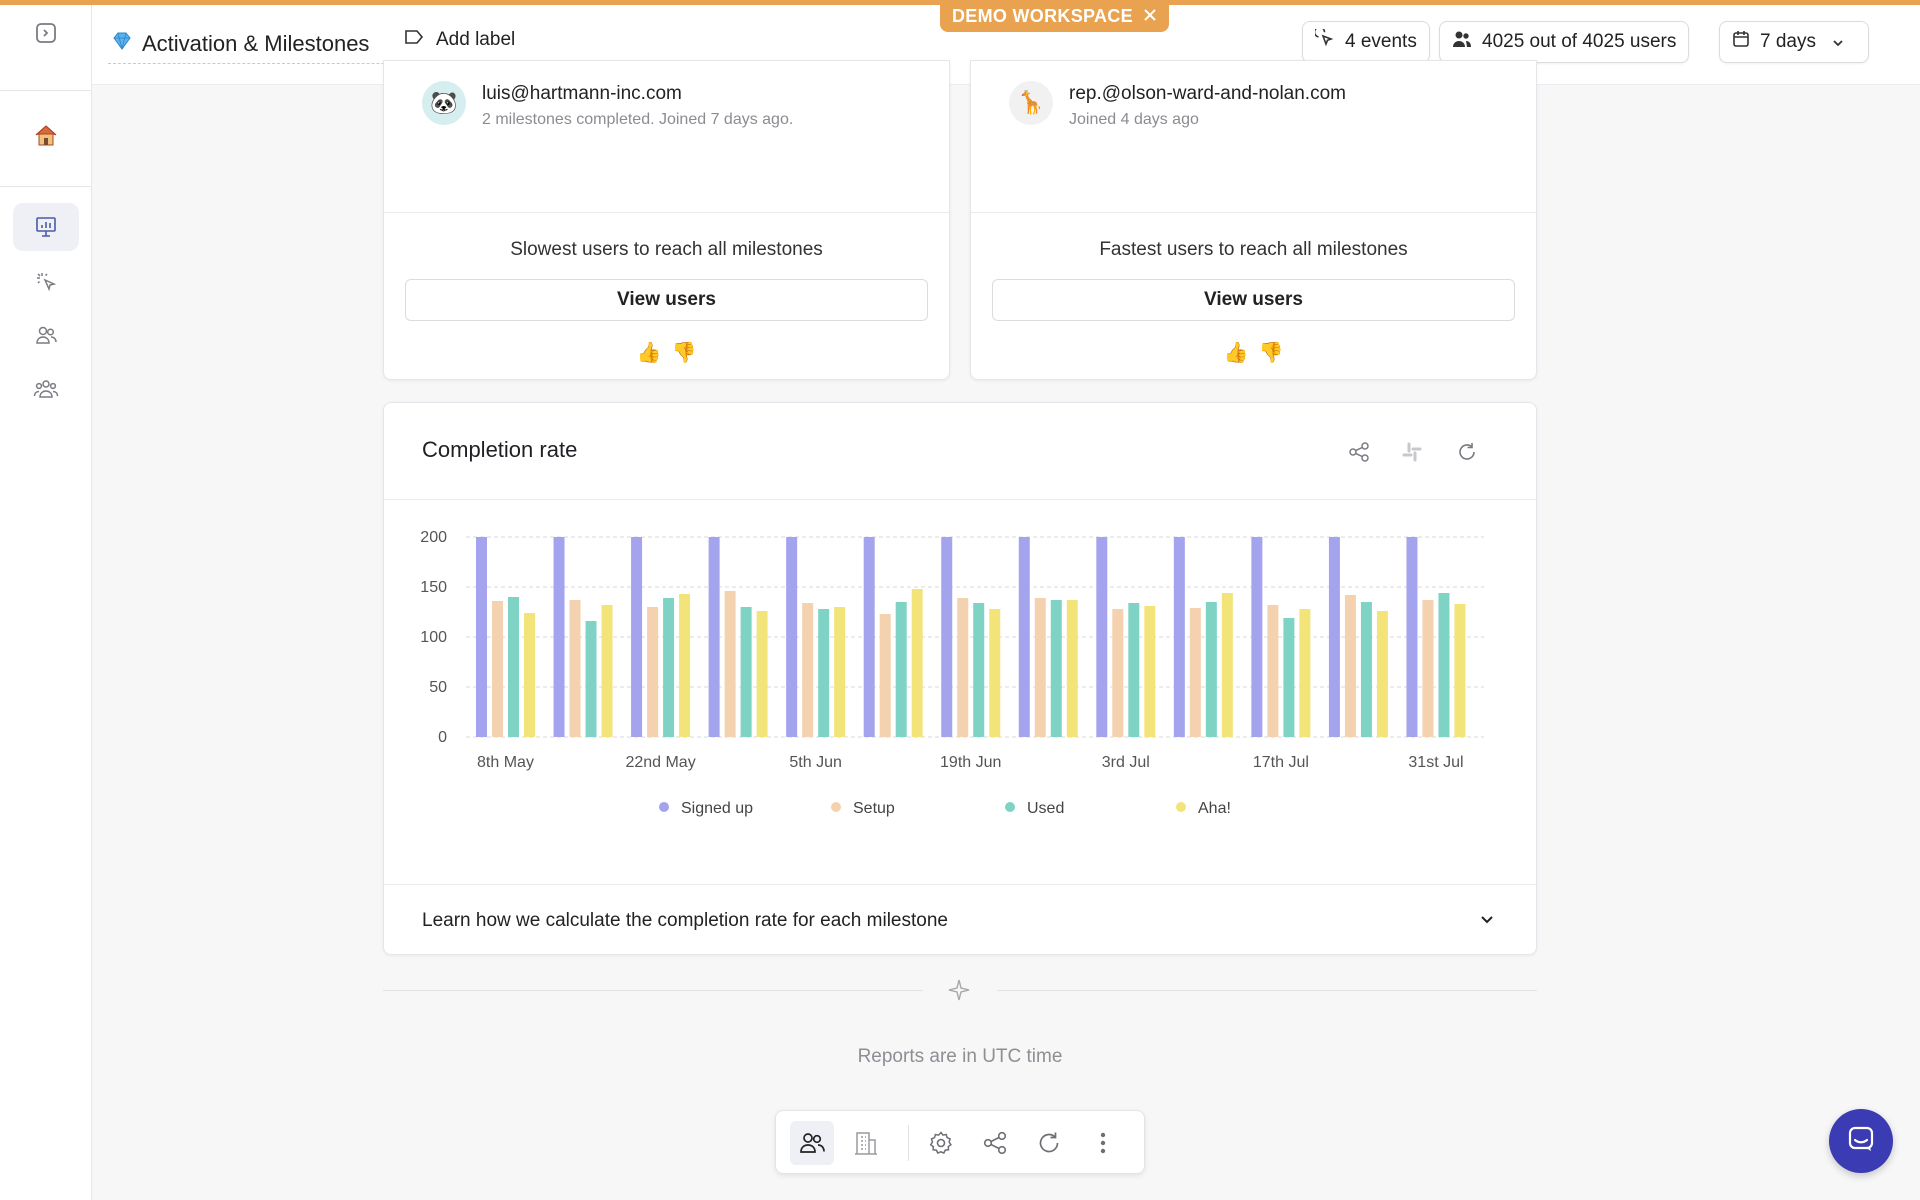 This screenshot has width=1920, height=1200. Describe the element at coordinates (1103, 1143) in the screenshot. I see `more-icon` at that location.